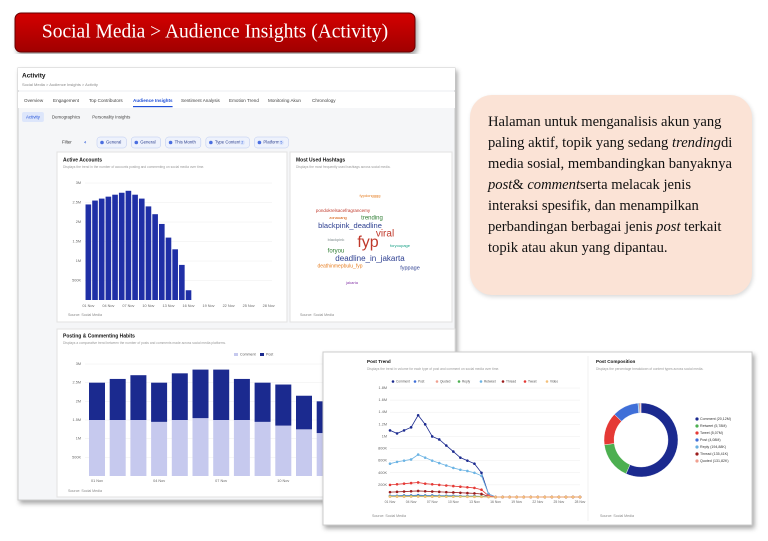 This screenshot has height=541, width=768. I want to click on callout-text: trending, so click(696, 143).